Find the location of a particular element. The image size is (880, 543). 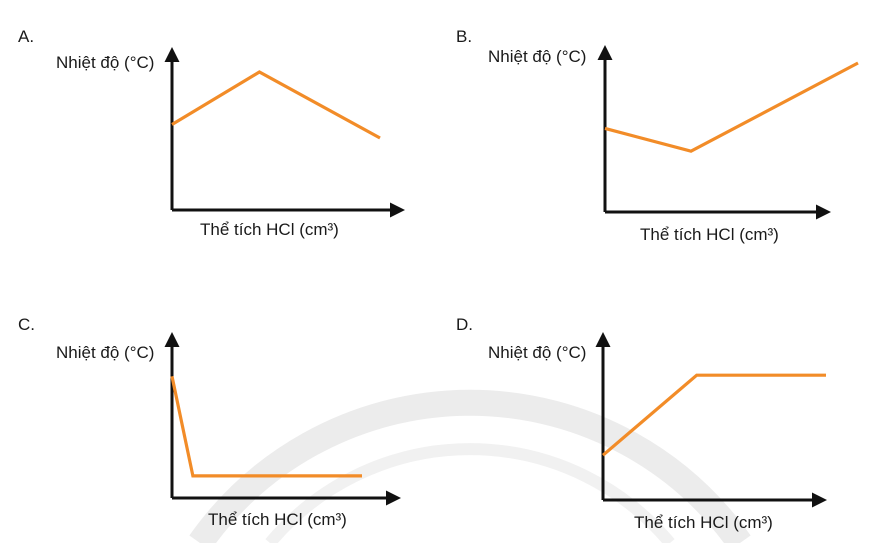

y-axis-label-c: Nhiệt độ (°C) is located at coordinates (105, 352).